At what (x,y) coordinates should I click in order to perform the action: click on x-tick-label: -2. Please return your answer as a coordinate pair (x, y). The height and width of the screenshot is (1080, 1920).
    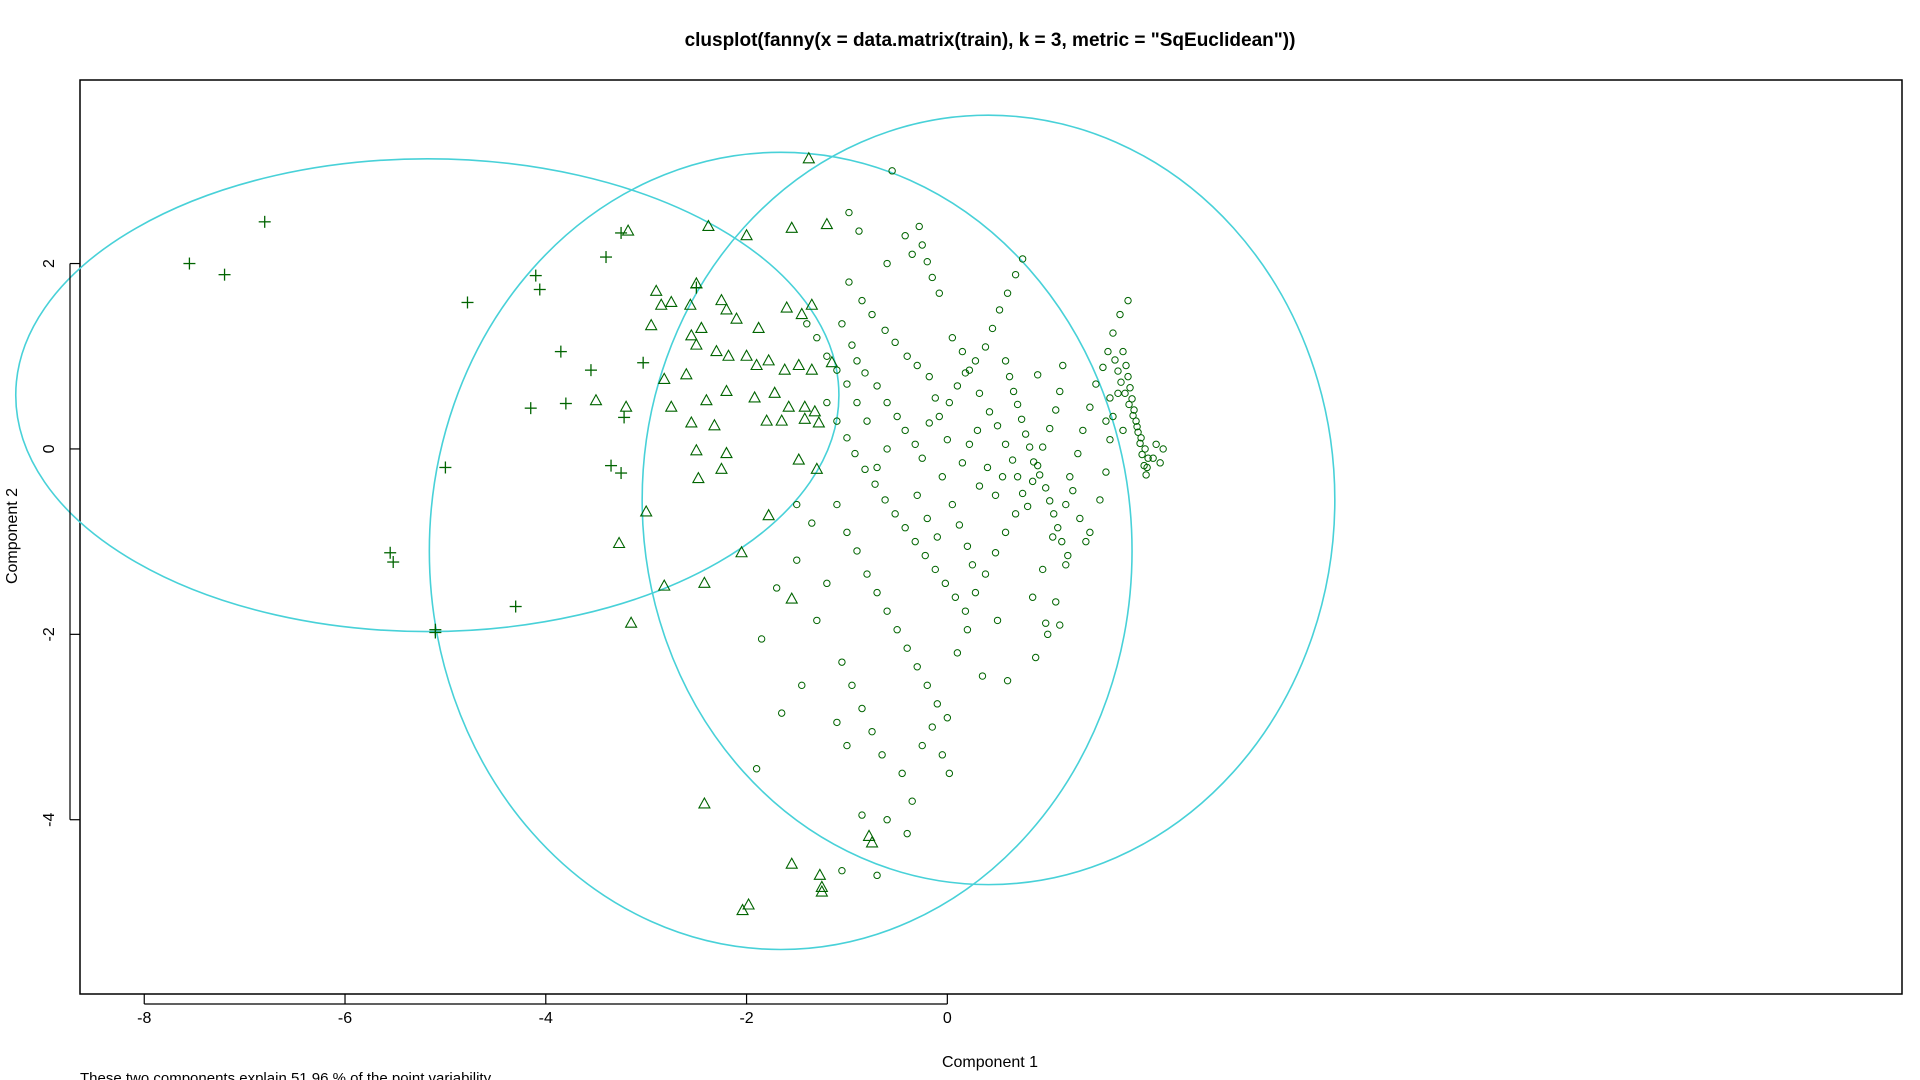
    Looking at the image, I should click on (746, 1018).